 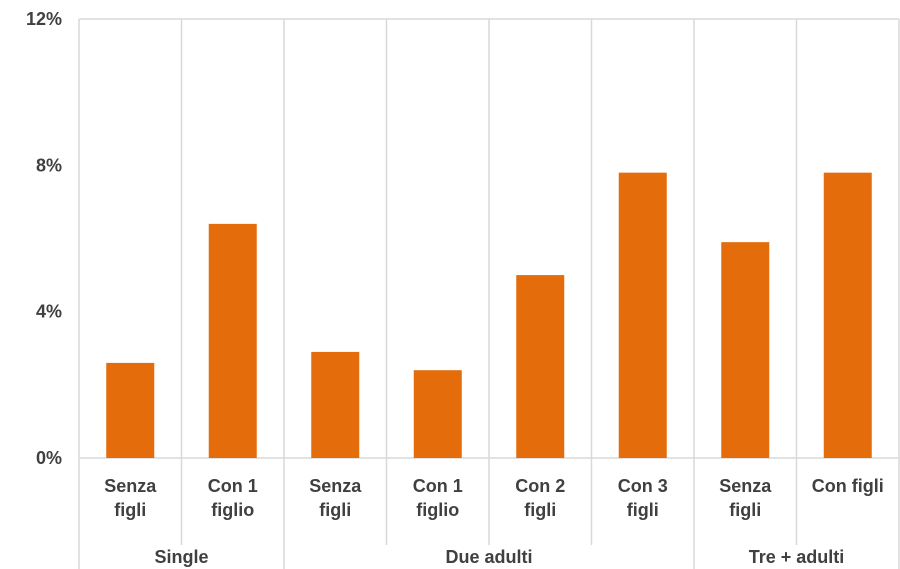 What do you see at coordinates (797, 557) in the screenshot?
I see `group-label: Tre + adulti` at bounding box center [797, 557].